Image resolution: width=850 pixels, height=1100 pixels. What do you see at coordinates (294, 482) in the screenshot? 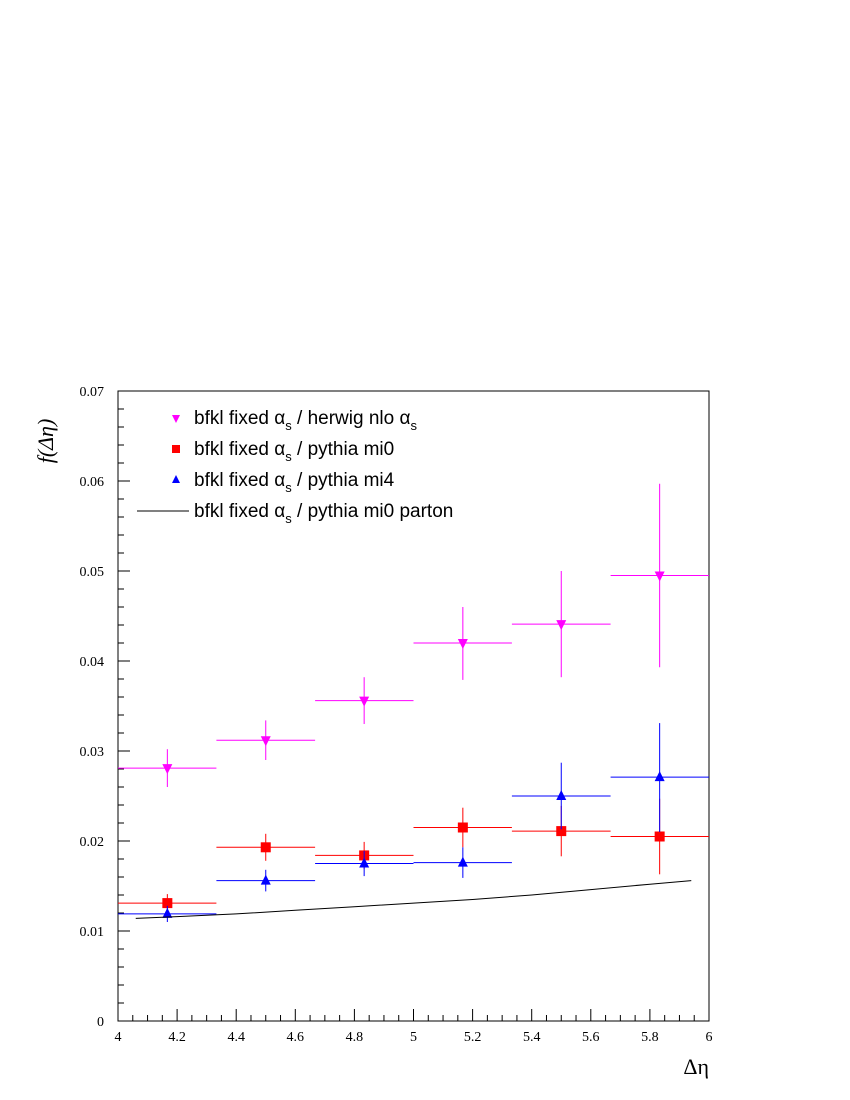
I see `legend-label: bfkl fixed αs / pythia mi4` at bounding box center [294, 482].